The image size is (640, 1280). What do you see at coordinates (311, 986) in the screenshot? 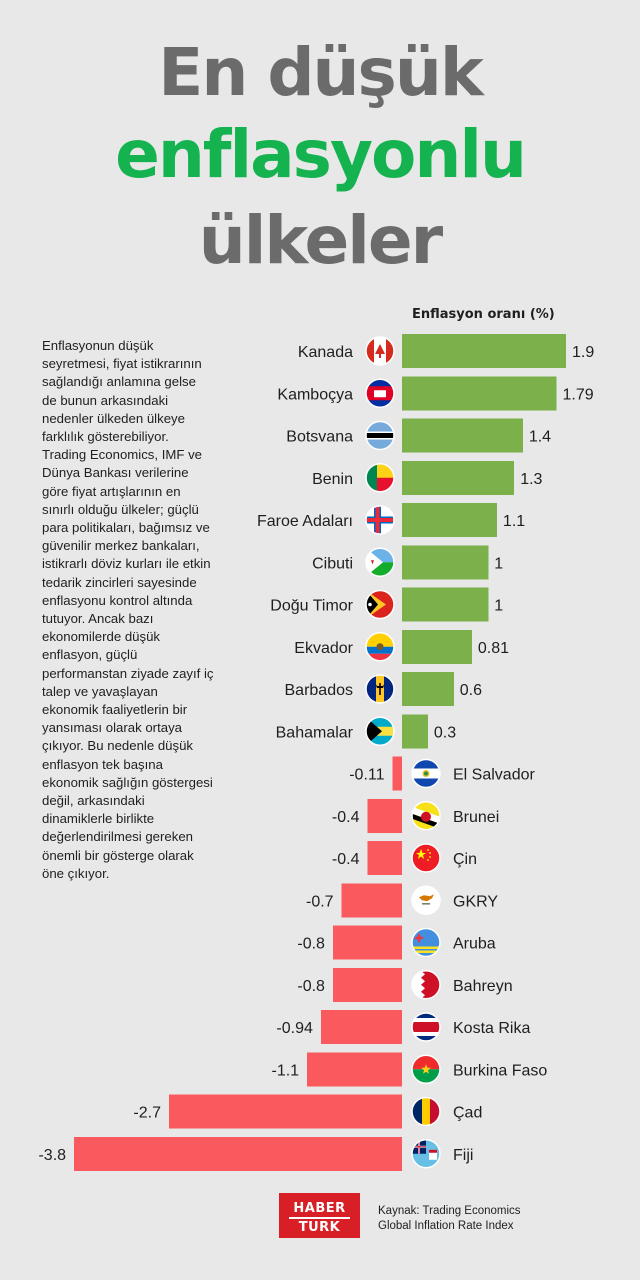
I see `value-label-16: -0.8` at bounding box center [311, 986].